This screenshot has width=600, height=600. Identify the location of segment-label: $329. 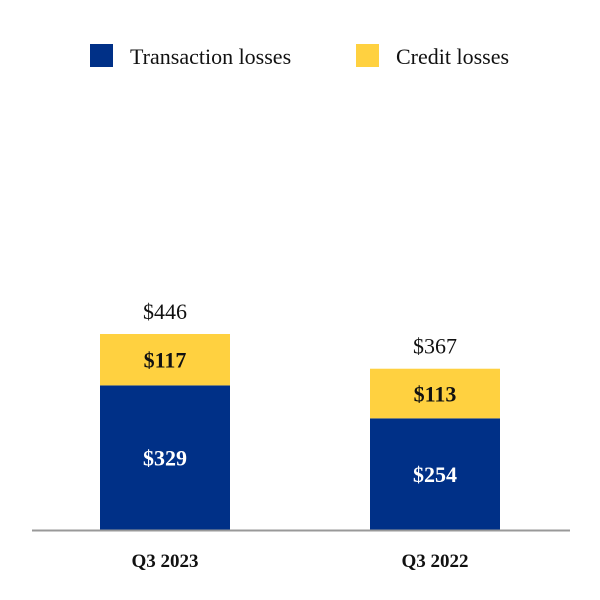
(165, 458).